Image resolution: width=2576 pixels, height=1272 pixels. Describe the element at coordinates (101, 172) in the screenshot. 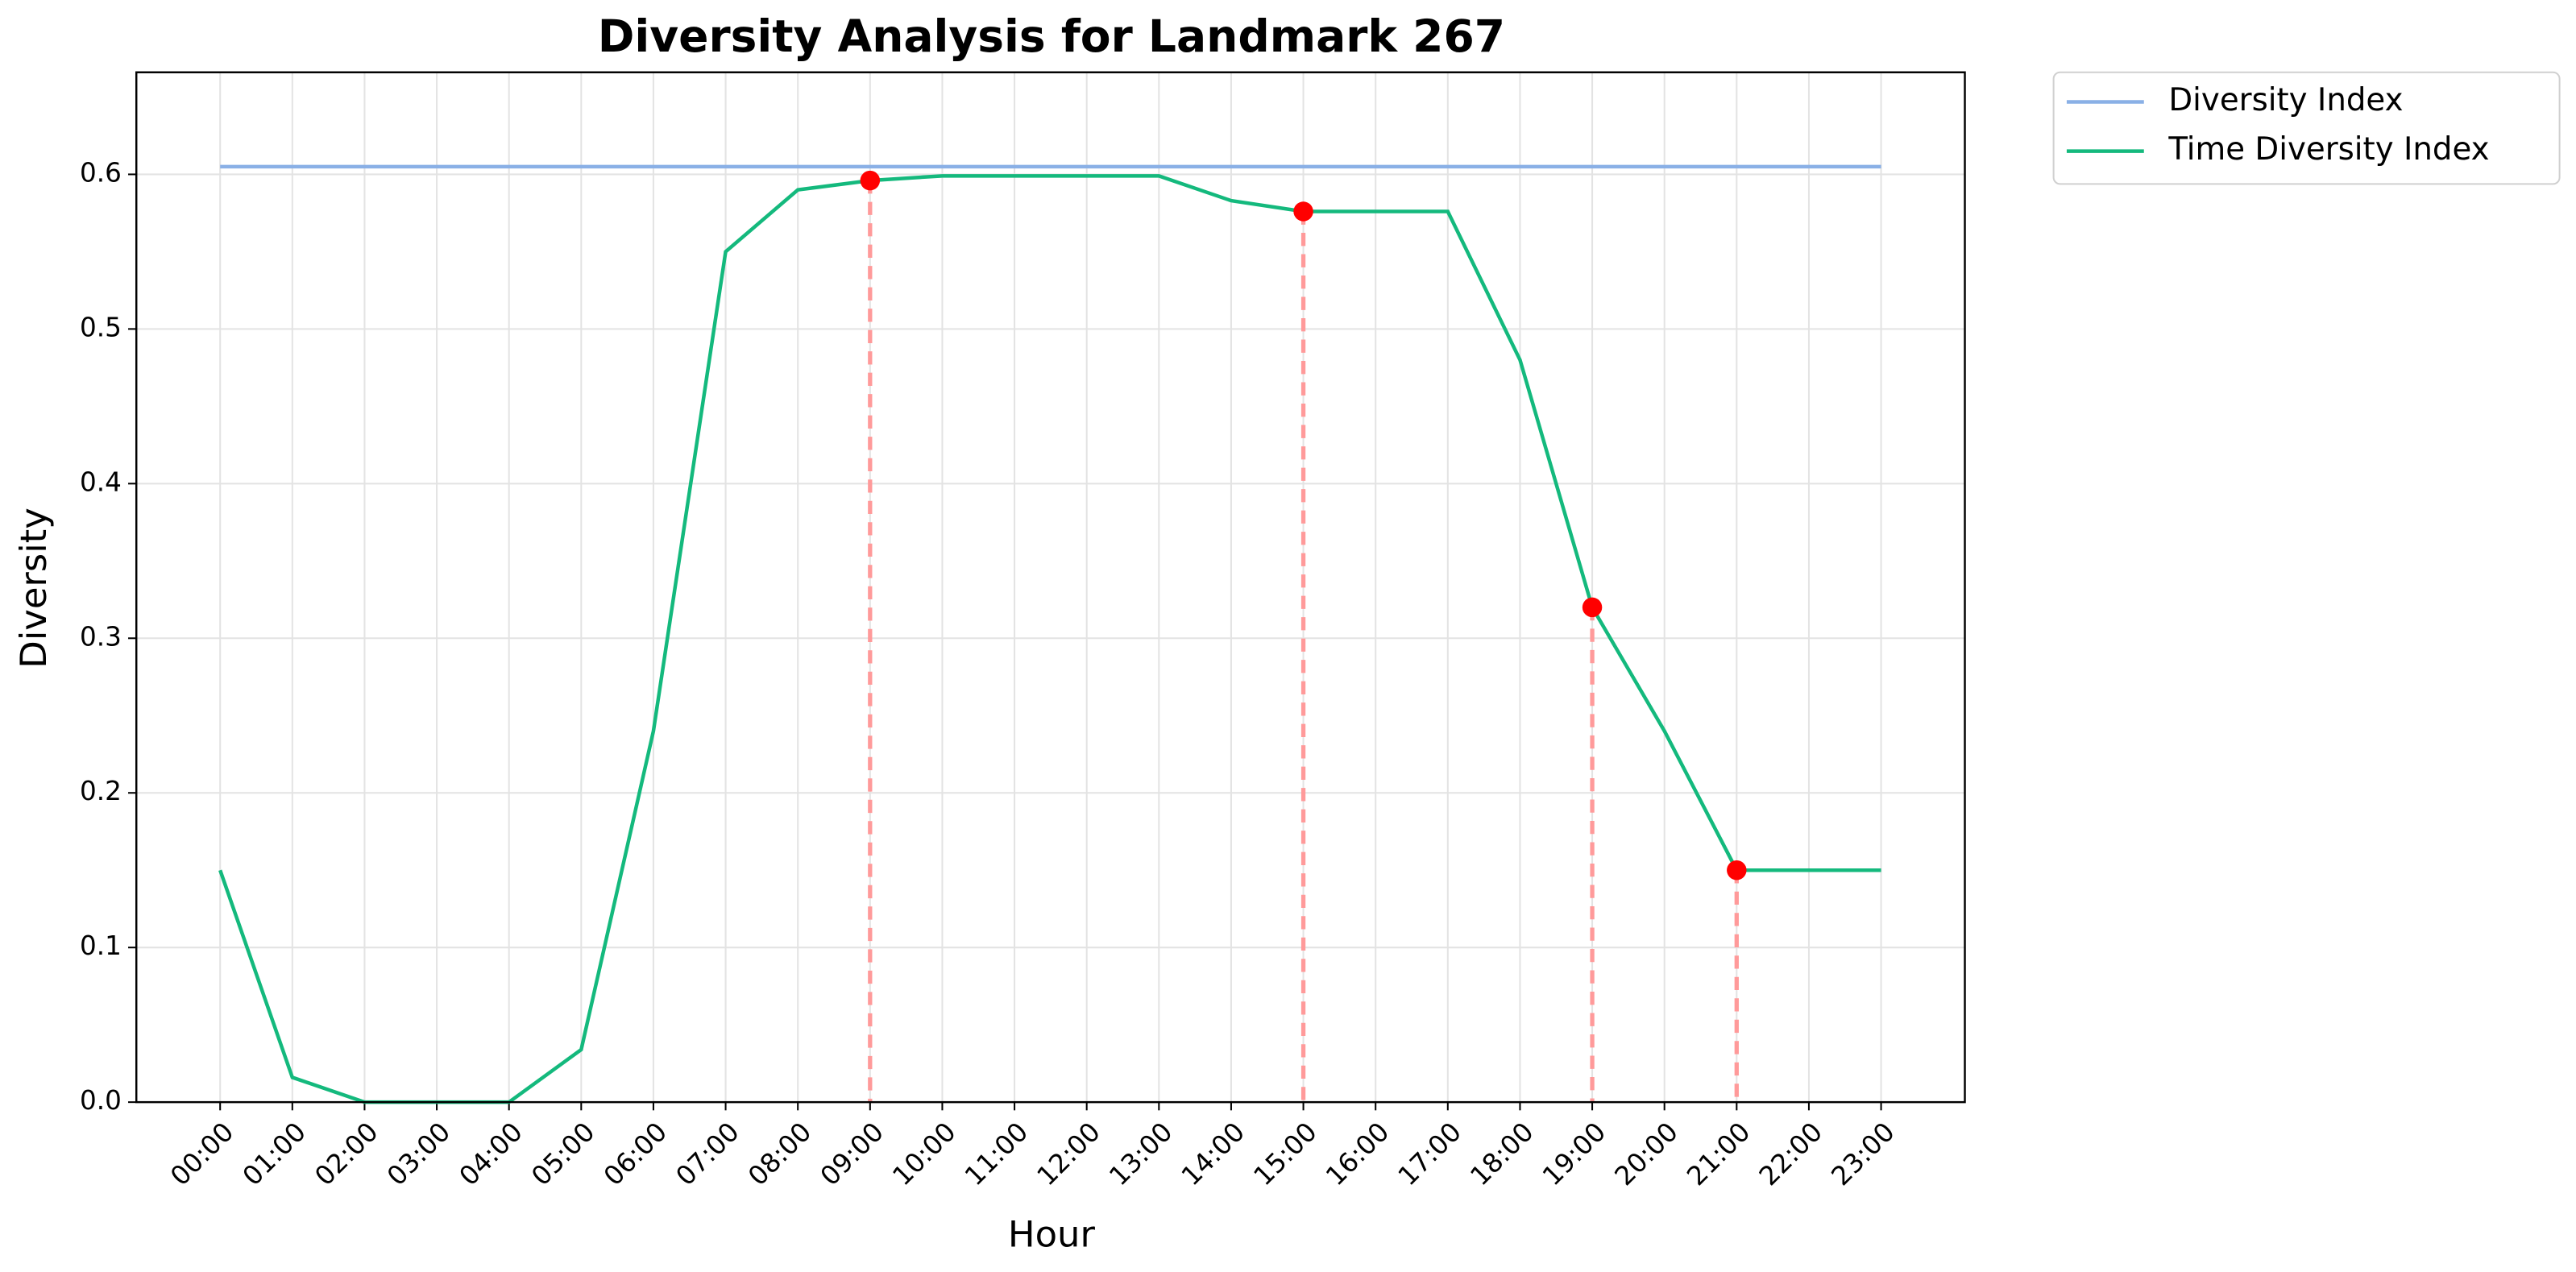

I see `y-tick-label: 0.6` at that location.